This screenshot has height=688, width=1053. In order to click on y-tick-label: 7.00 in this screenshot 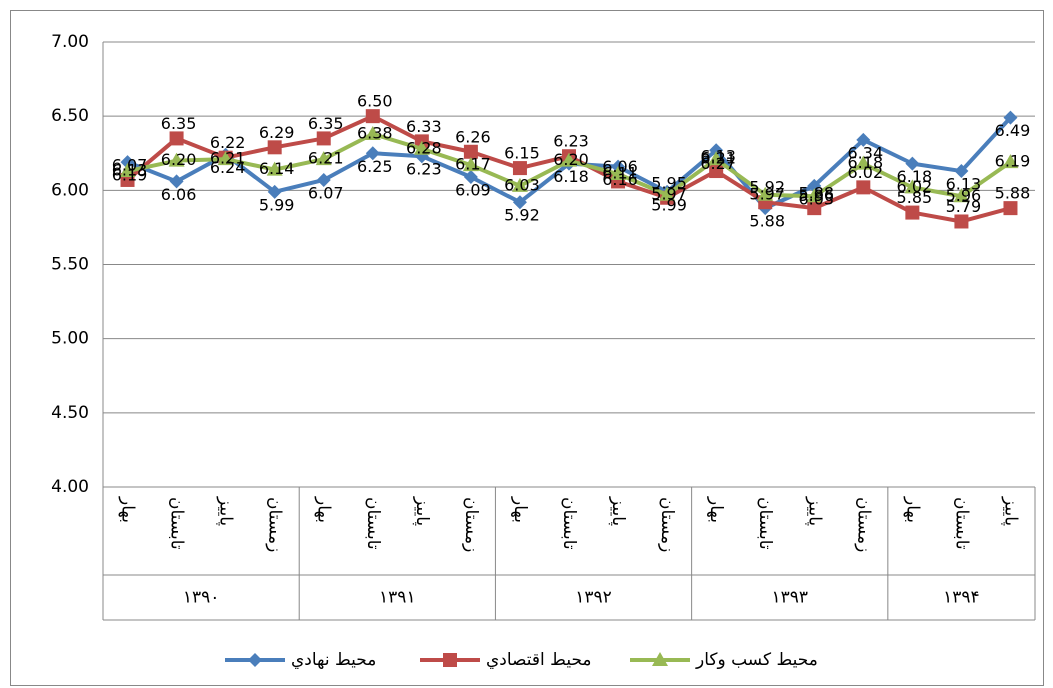, I will do `click(70, 42)`.